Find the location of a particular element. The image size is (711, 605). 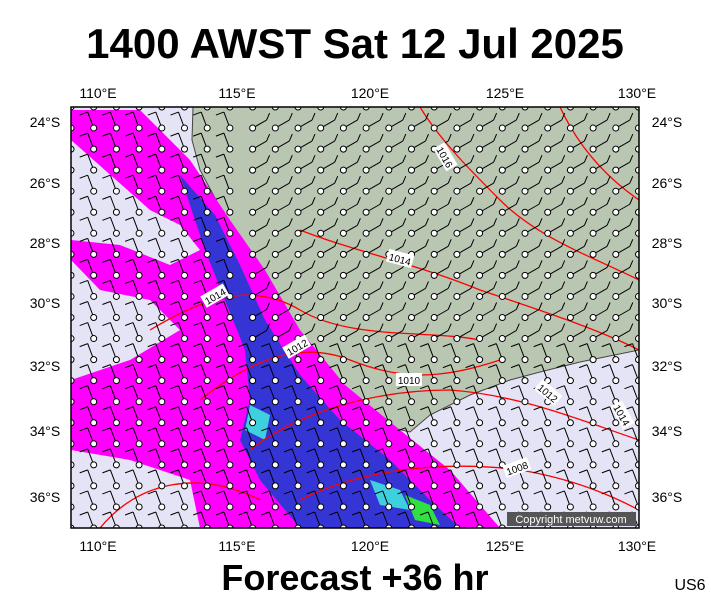

lat-label-left: 26°S is located at coordinates (45, 183).